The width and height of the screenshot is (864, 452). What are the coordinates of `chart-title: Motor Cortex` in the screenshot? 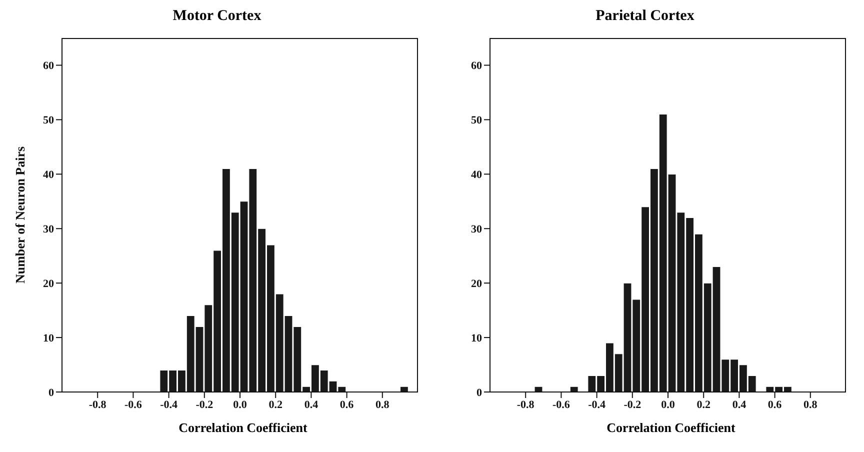 It's located at (217, 17).